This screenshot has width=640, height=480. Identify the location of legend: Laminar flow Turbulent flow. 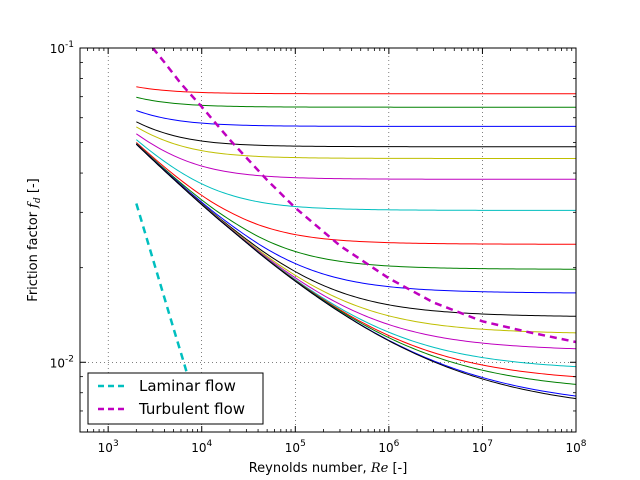
(175, 398).